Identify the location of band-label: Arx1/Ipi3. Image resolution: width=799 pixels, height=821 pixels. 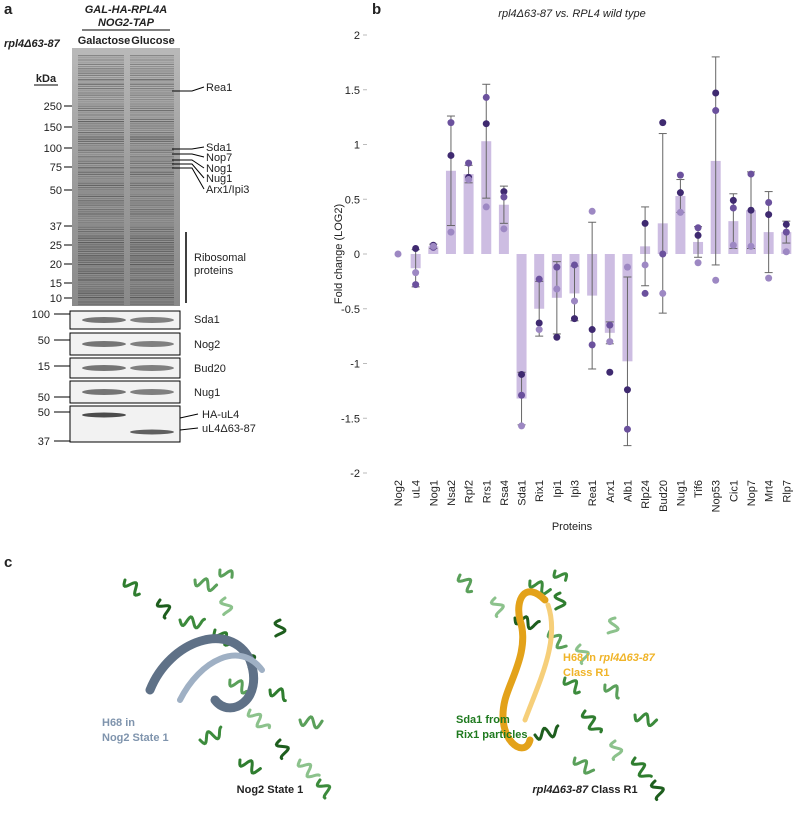
(227, 190).